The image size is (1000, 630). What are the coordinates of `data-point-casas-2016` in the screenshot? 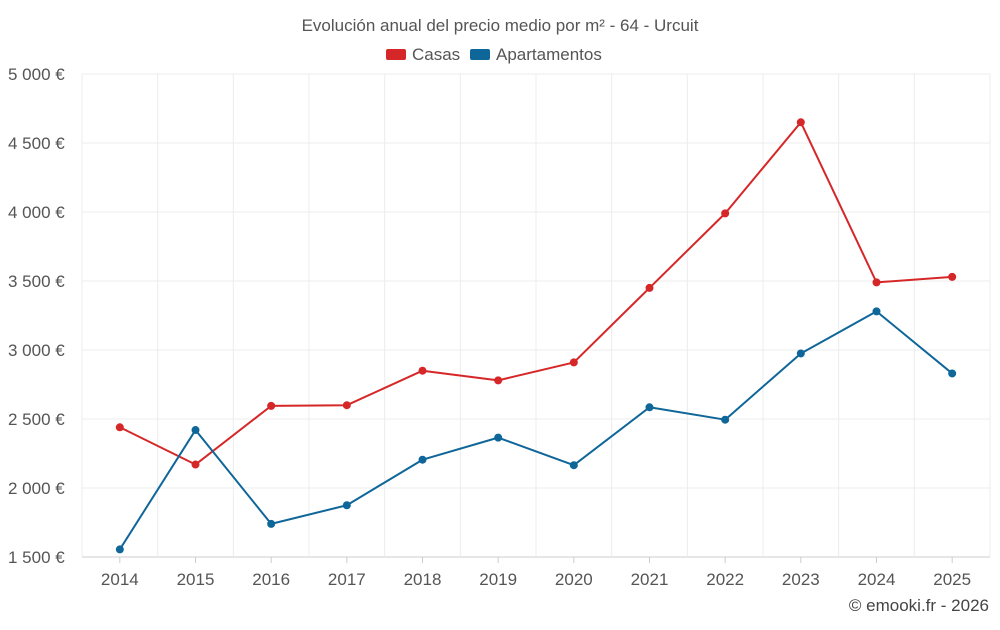 It's located at (271, 405).